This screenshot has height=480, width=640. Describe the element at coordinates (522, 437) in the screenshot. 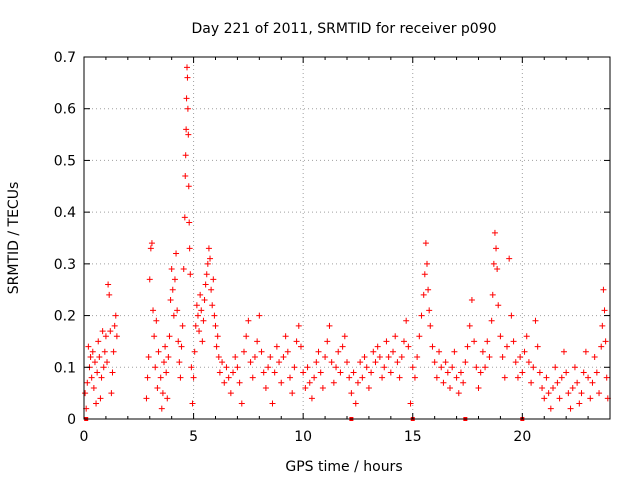

I see `x-tick-label: 20` at that location.